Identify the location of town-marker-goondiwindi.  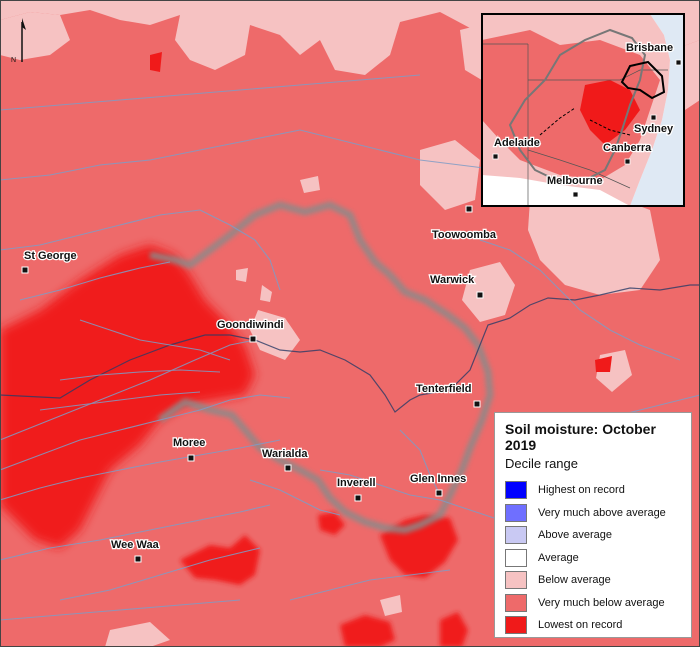
(253, 339).